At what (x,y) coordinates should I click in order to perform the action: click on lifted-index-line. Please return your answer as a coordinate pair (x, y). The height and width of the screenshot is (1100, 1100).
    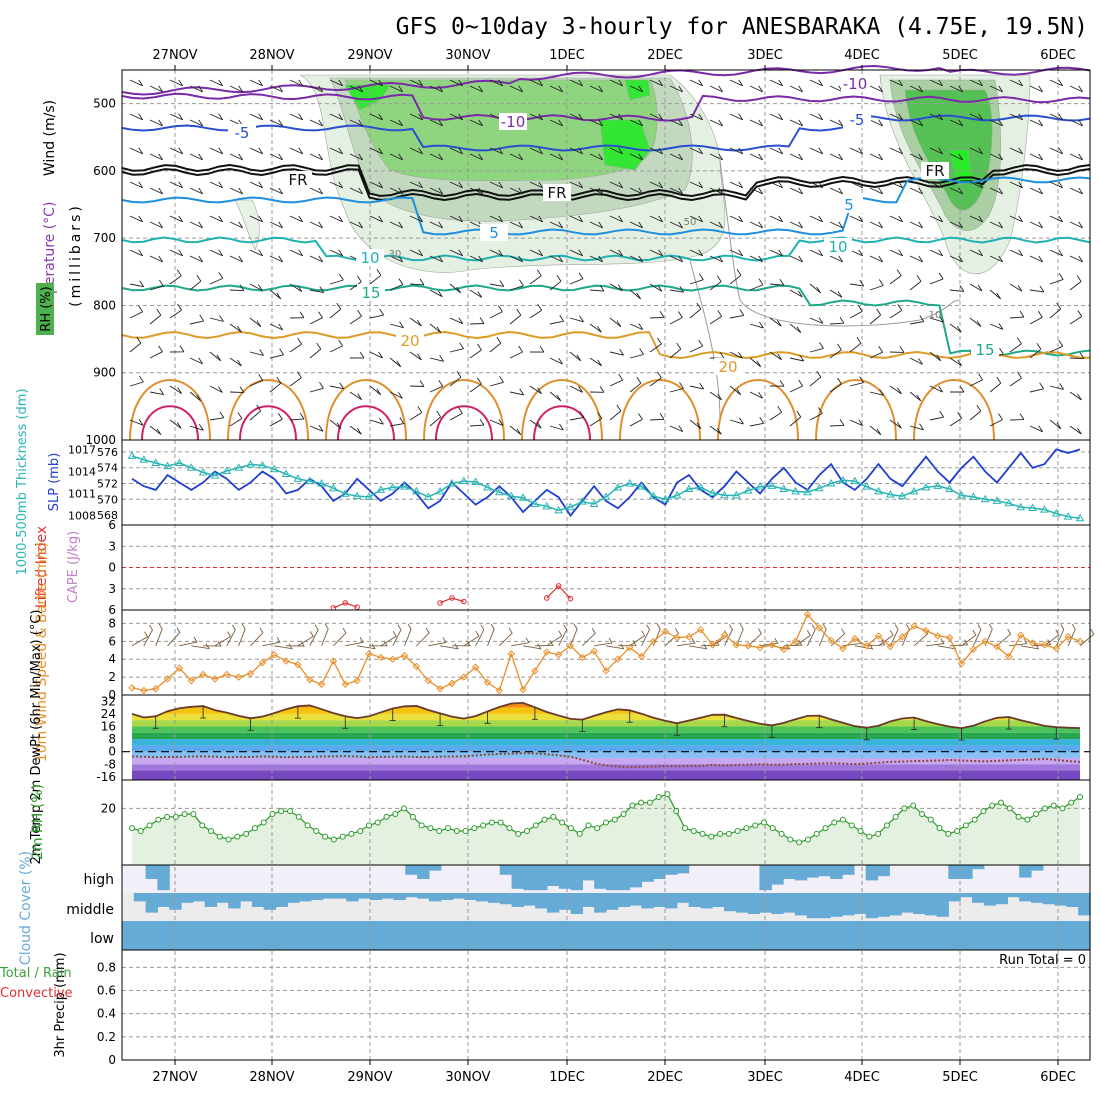
    Looking at the image, I should click on (451, 600).